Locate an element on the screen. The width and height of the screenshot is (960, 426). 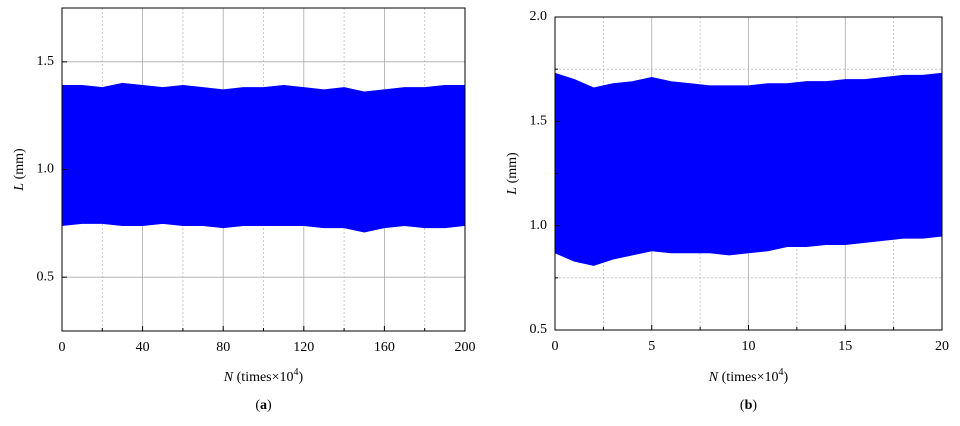
panel-label: (b) is located at coordinates (748, 405).